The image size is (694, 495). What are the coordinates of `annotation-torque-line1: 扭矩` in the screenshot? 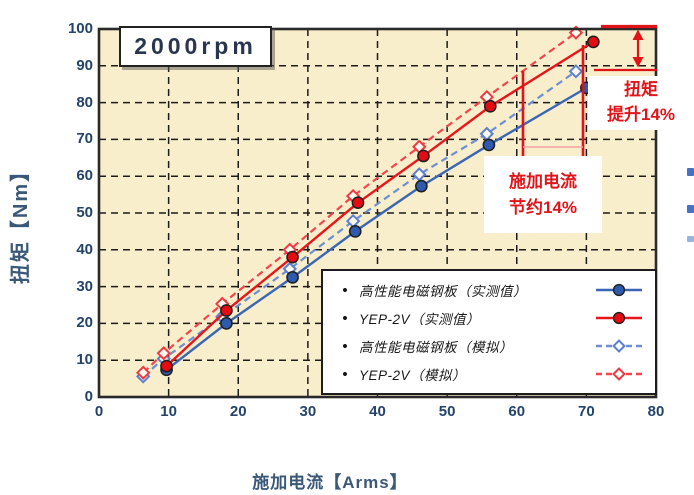 It's located at (641, 90).